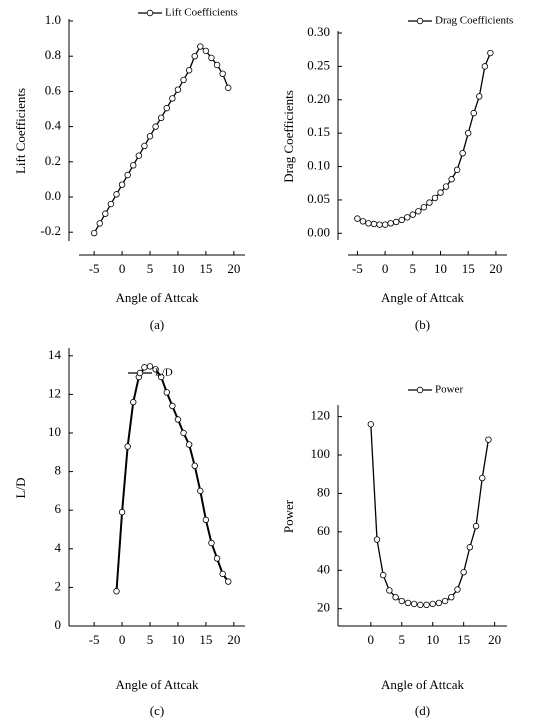  What do you see at coordinates (20, 131) in the screenshot?
I see `y-axis-label: Lift Coefficients` at bounding box center [20, 131].